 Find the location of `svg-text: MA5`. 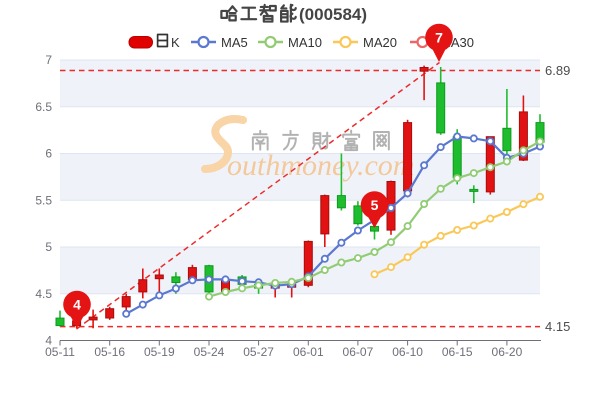

svg-text: MA5 is located at coordinates (234, 42).